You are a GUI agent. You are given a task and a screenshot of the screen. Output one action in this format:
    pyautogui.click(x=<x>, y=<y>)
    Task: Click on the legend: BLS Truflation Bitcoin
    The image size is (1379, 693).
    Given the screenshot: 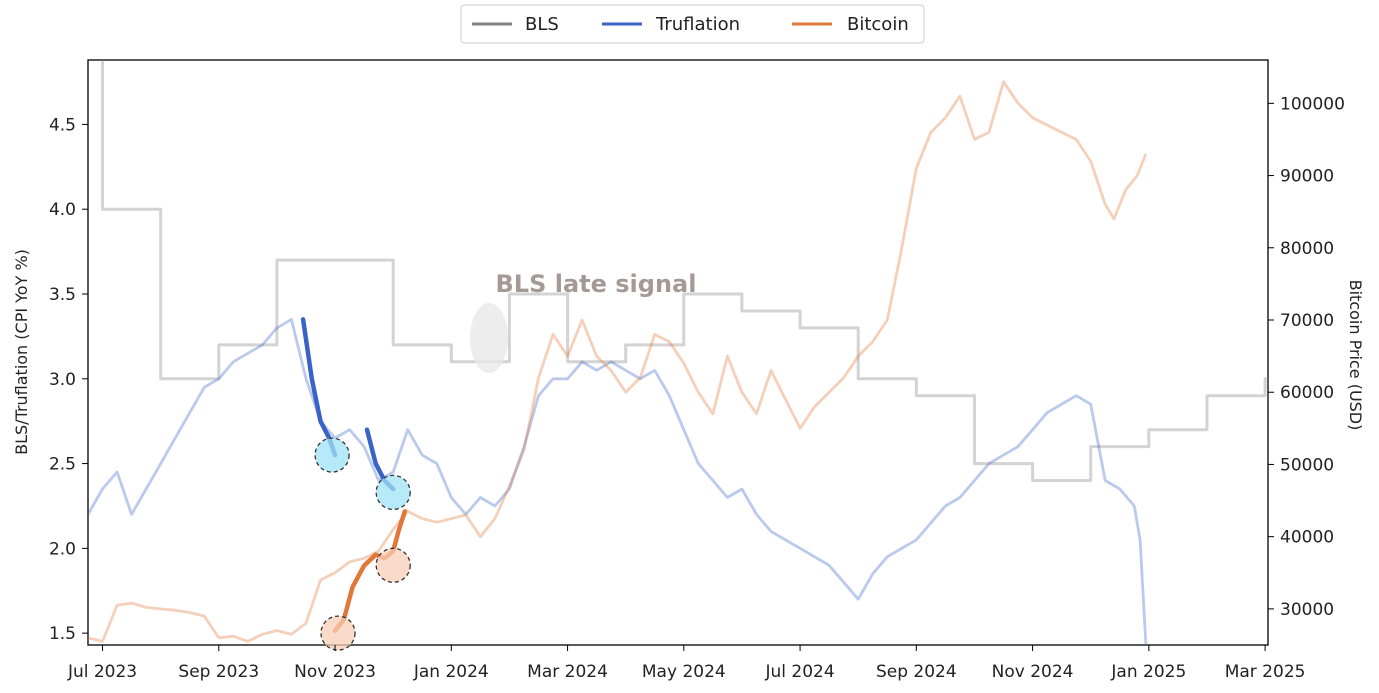 What is the action you would take?
    pyautogui.click(x=692, y=24)
    